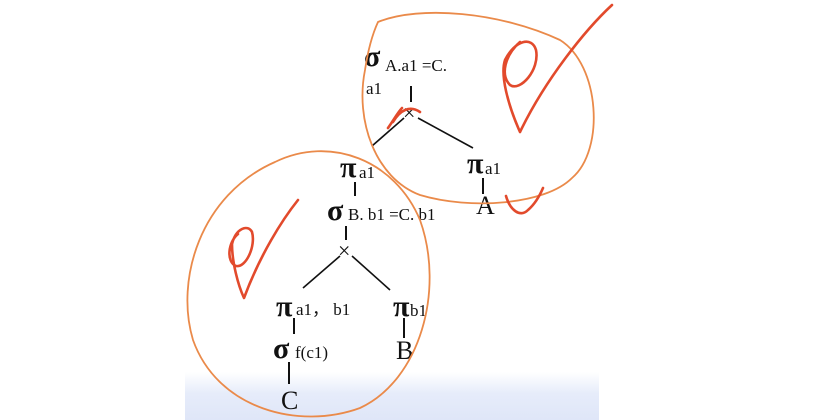 Image resolution: width=829 pixels, height=420 pixels. Describe the element at coordinates (355, 189) in the screenshot. I see `edge-project-select` at that location.